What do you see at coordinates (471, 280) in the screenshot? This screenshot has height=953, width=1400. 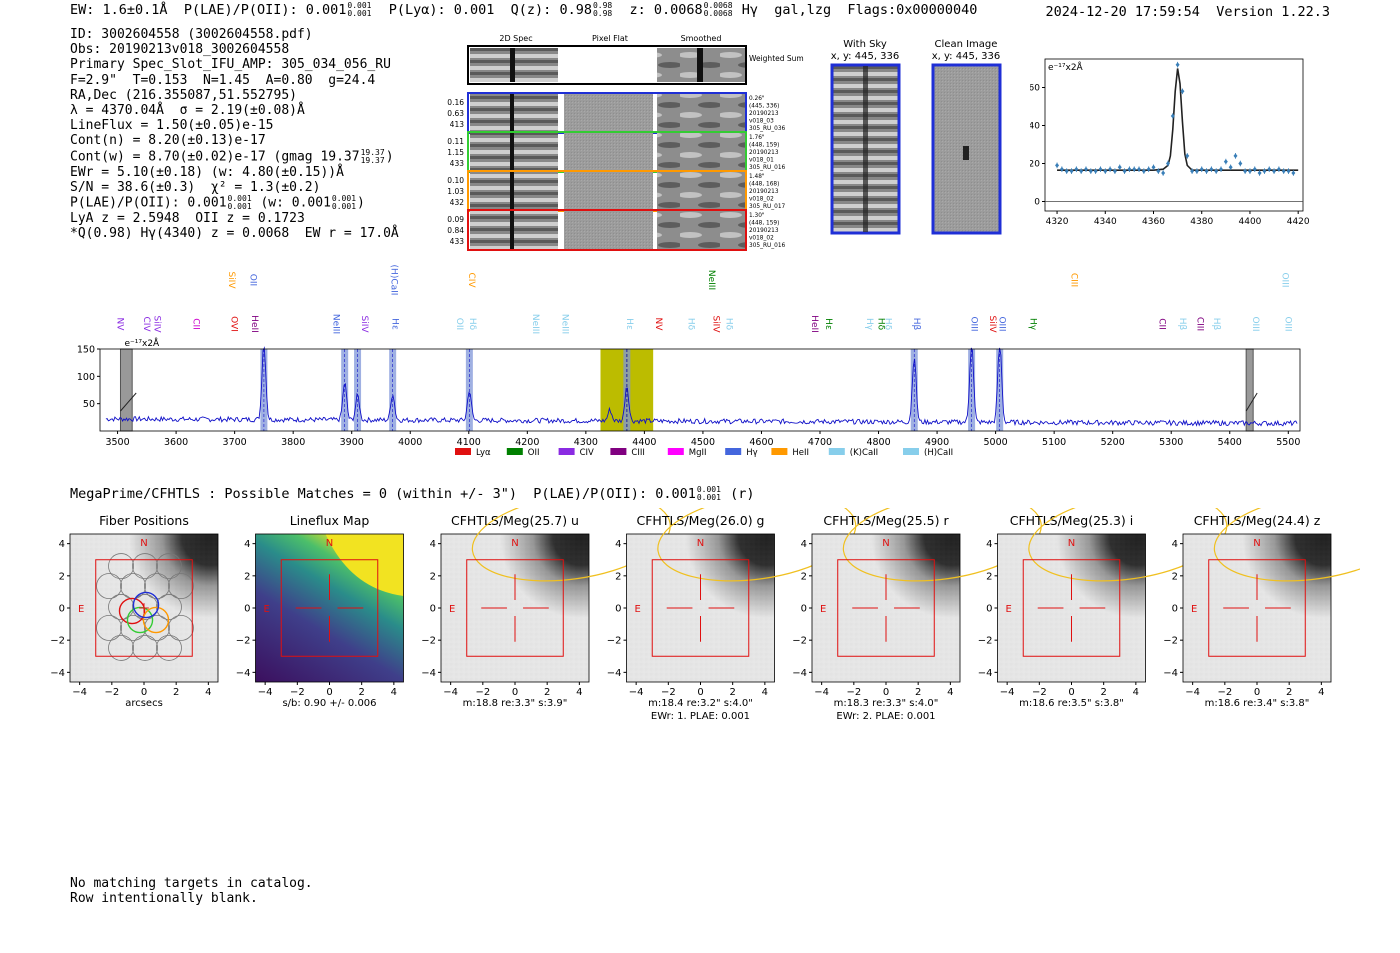 I see `line-id-label: CIV` at bounding box center [471, 280].